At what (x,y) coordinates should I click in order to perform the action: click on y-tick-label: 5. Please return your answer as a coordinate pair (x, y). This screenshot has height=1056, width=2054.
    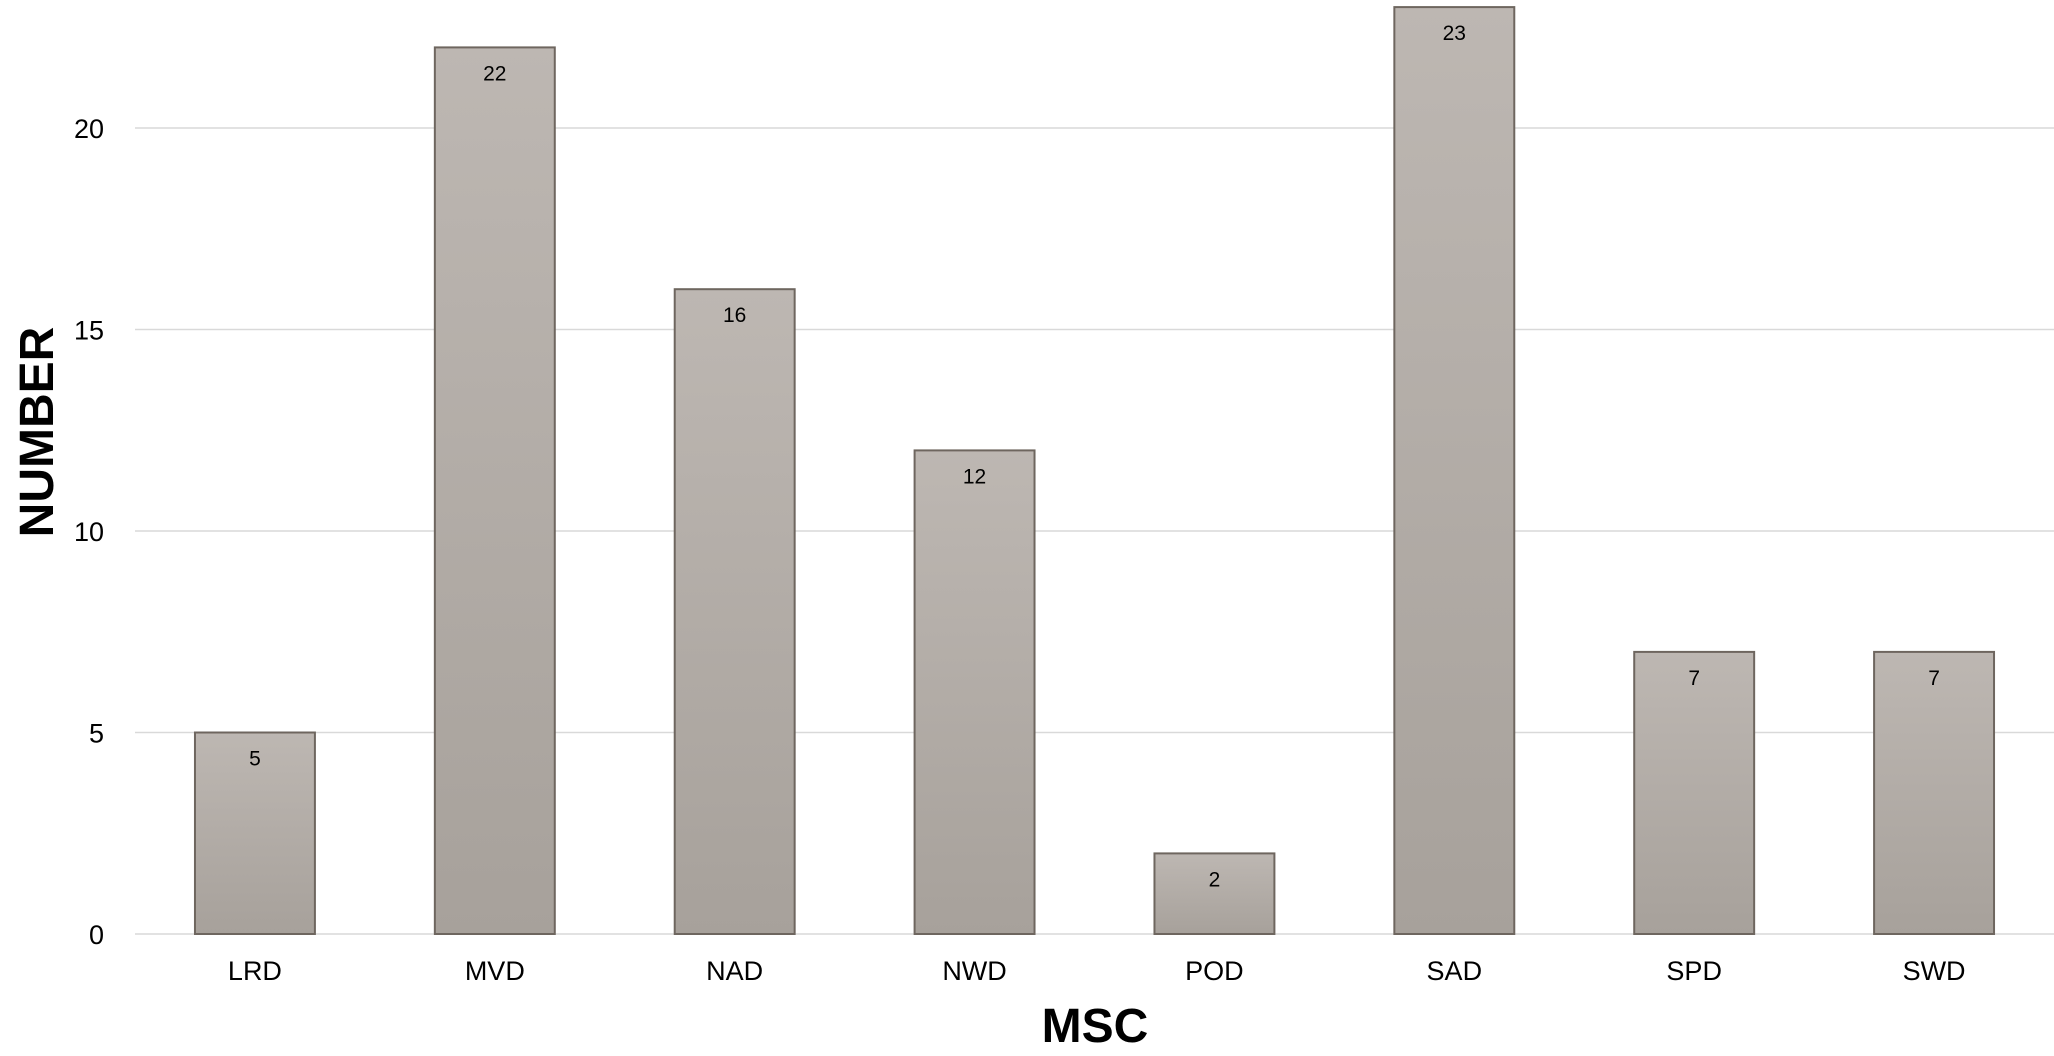
    Looking at the image, I should click on (96, 734).